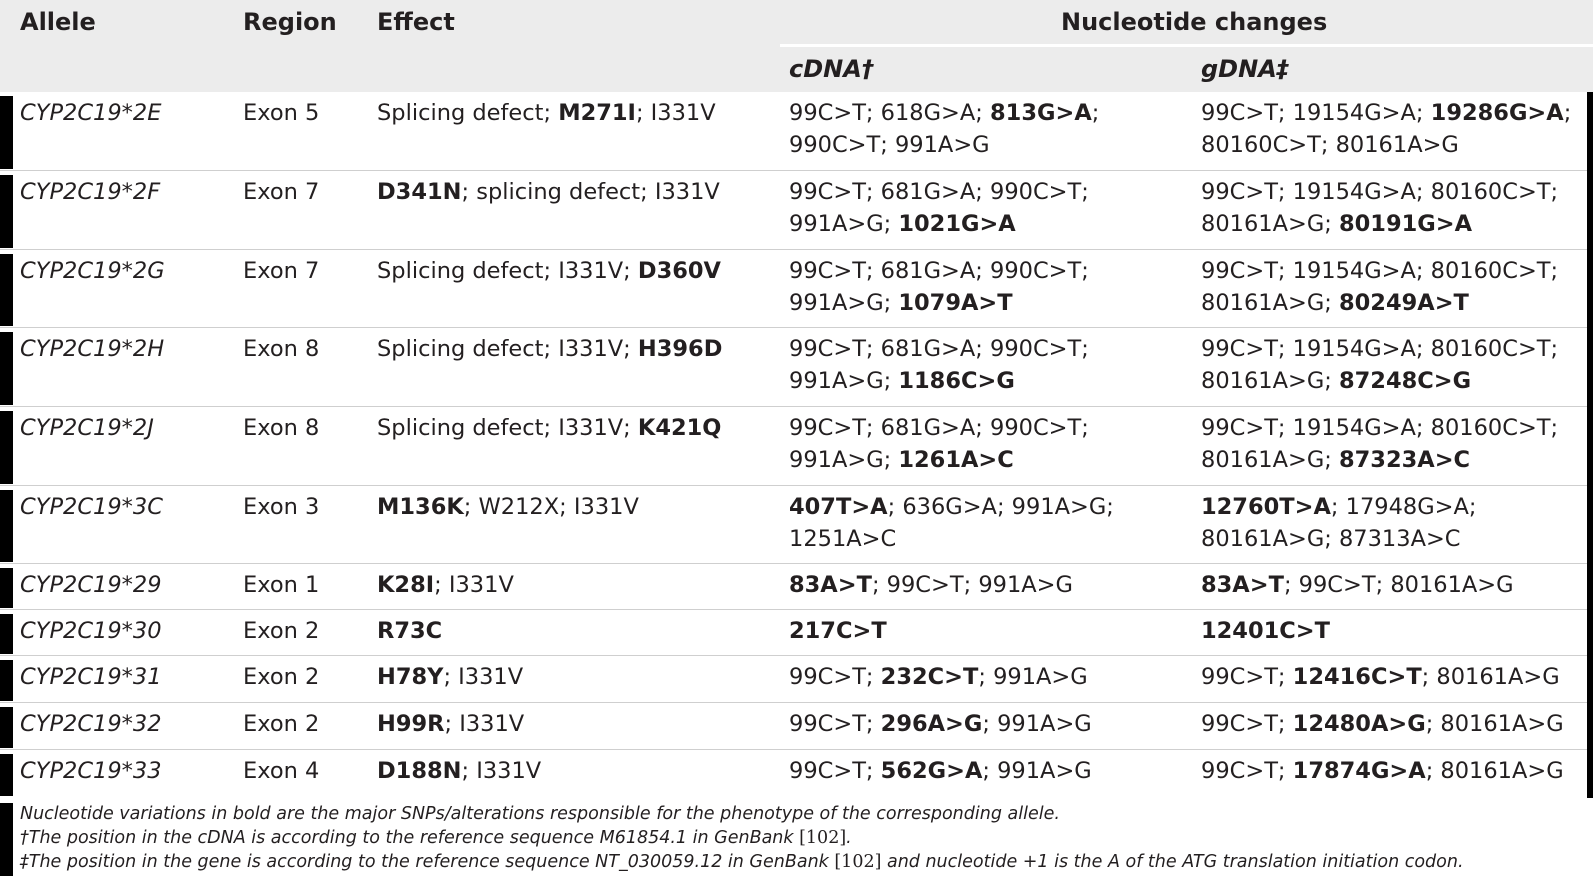  Describe the element at coordinates (931, 585) in the screenshot. I see `cell-cdna: 83A>T; 99C>T; 991A>G` at that location.